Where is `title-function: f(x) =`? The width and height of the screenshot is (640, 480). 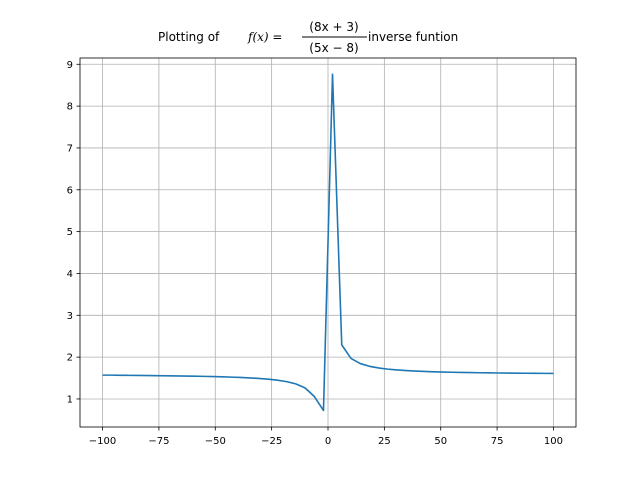
title-function: f(x) = is located at coordinates (264, 37).